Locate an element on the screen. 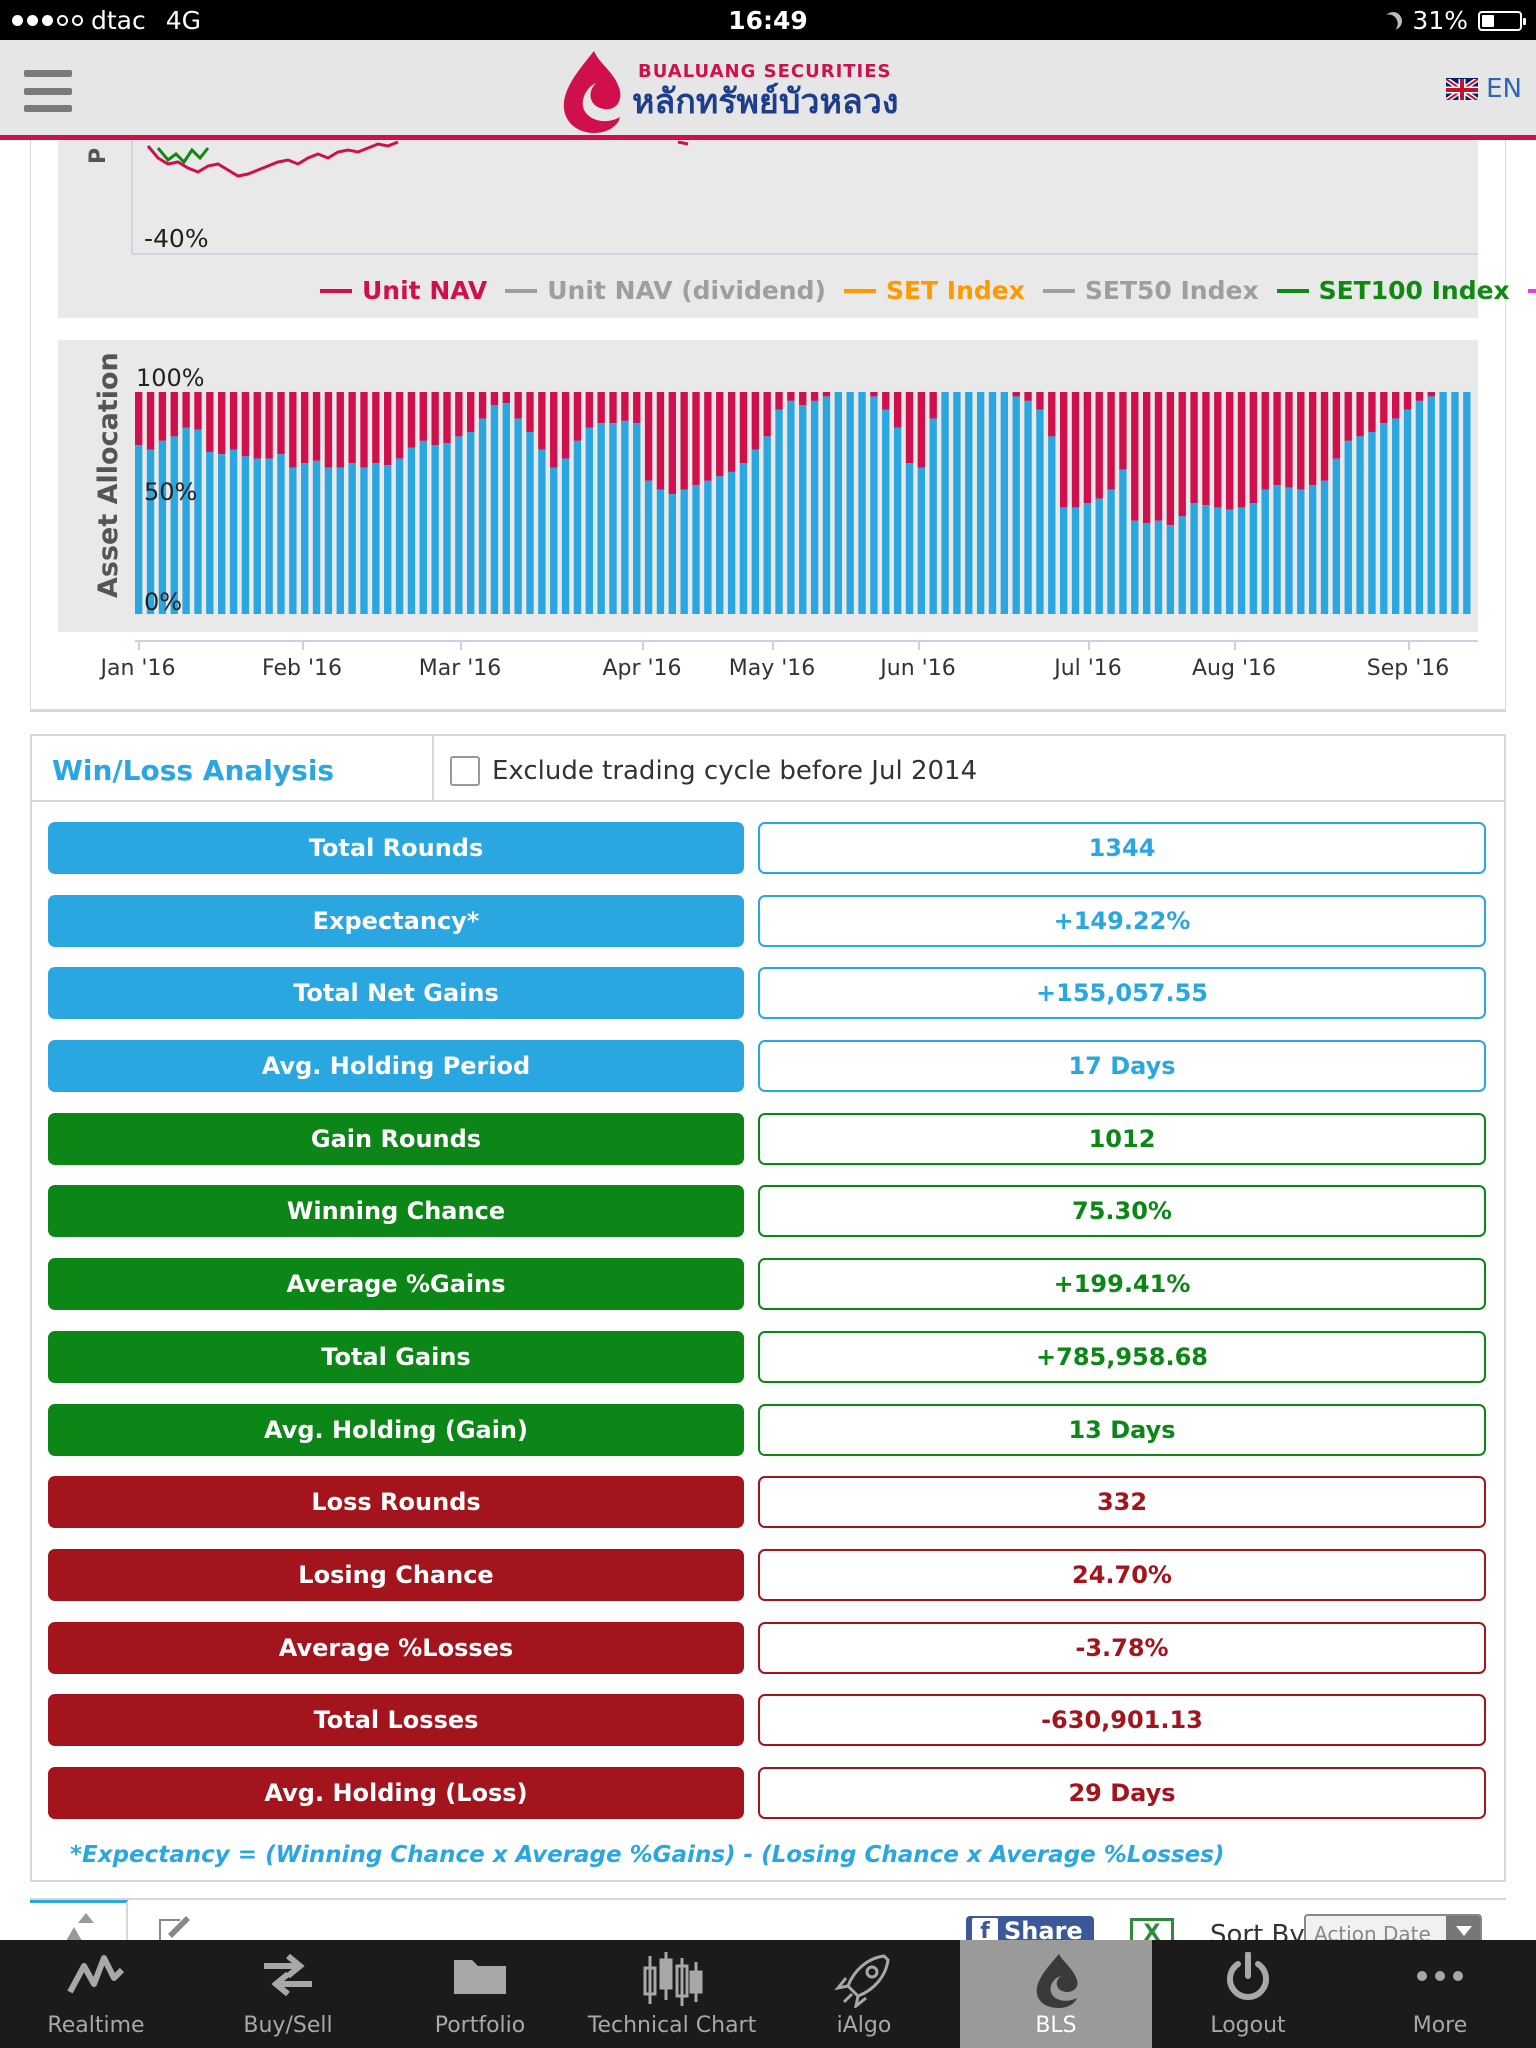 Image resolution: width=1536 pixels, height=2048 pixels. uk-flag-icon is located at coordinates (1462, 89).